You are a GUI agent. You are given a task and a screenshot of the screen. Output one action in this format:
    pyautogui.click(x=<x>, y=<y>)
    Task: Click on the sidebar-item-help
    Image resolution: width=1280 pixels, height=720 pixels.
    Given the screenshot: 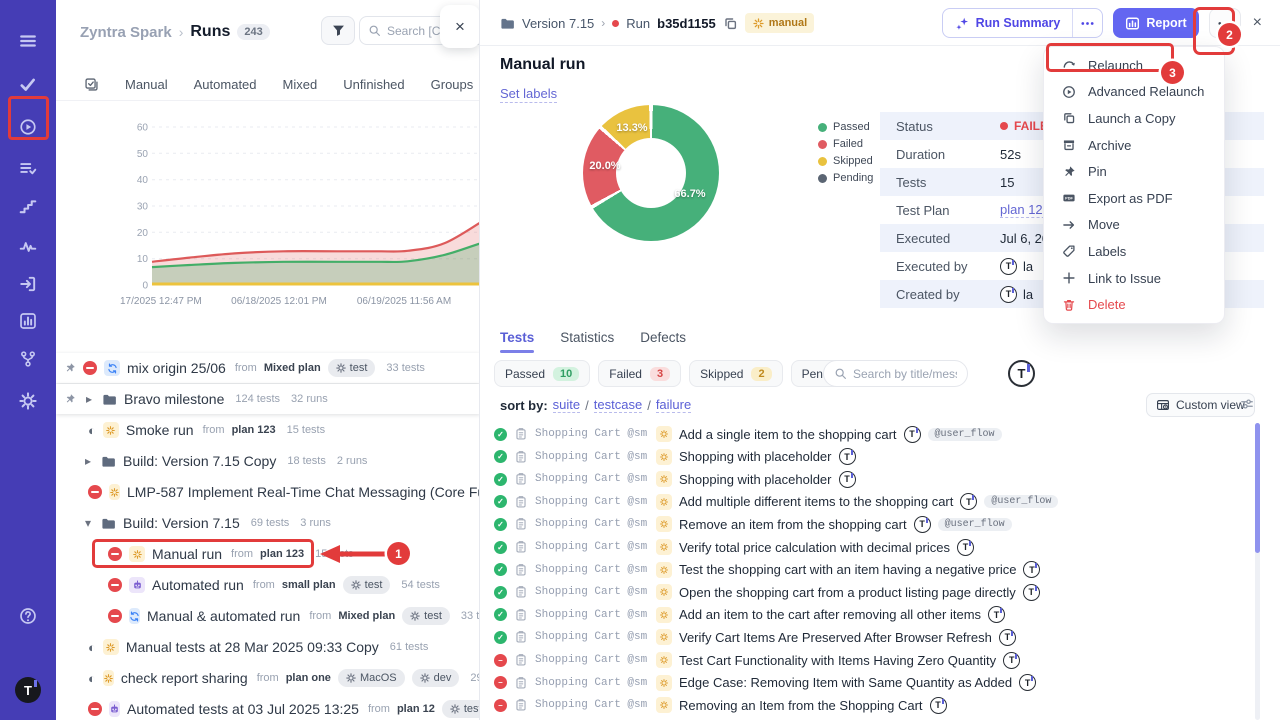 What is the action you would take?
    pyautogui.click(x=28, y=616)
    